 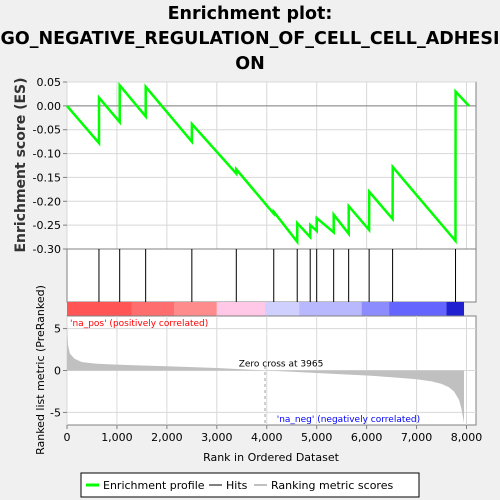 What do you see at coordinates (267, 437) in the screenshot?
I see `x-tick-label: 4,000` at bounding box center [267, 437].